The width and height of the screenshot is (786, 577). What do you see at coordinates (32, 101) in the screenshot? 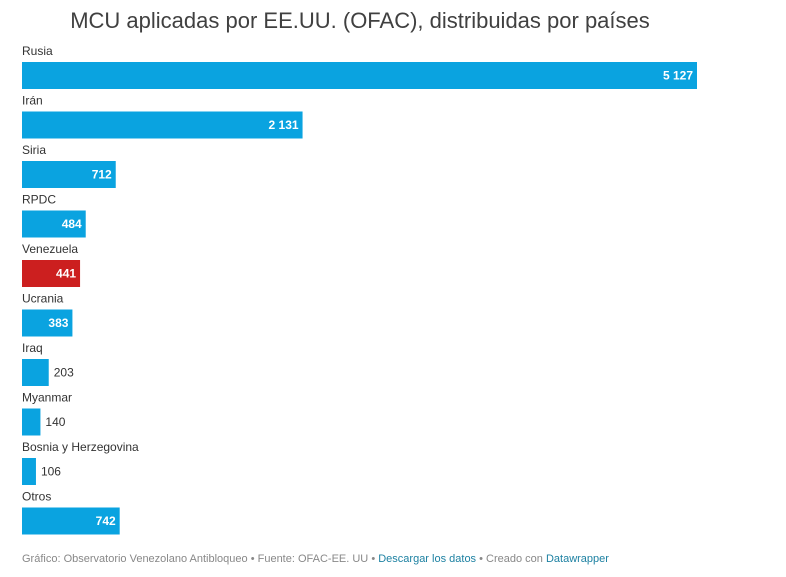
I see `category-label: Irán` at bounding box center [32, 101].